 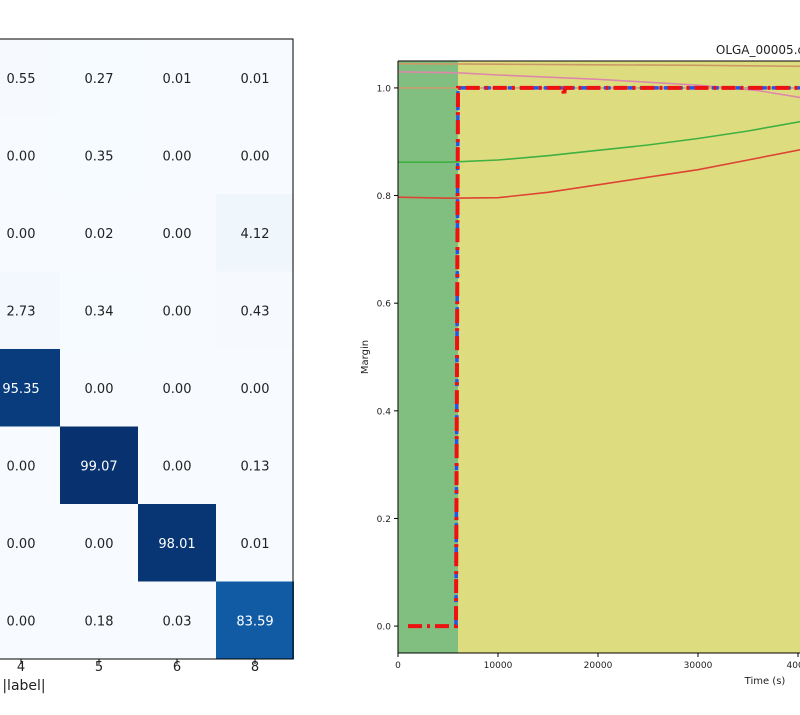 I want to click on heatmap-cell-label: 95.35, so click(x=20, y=389).